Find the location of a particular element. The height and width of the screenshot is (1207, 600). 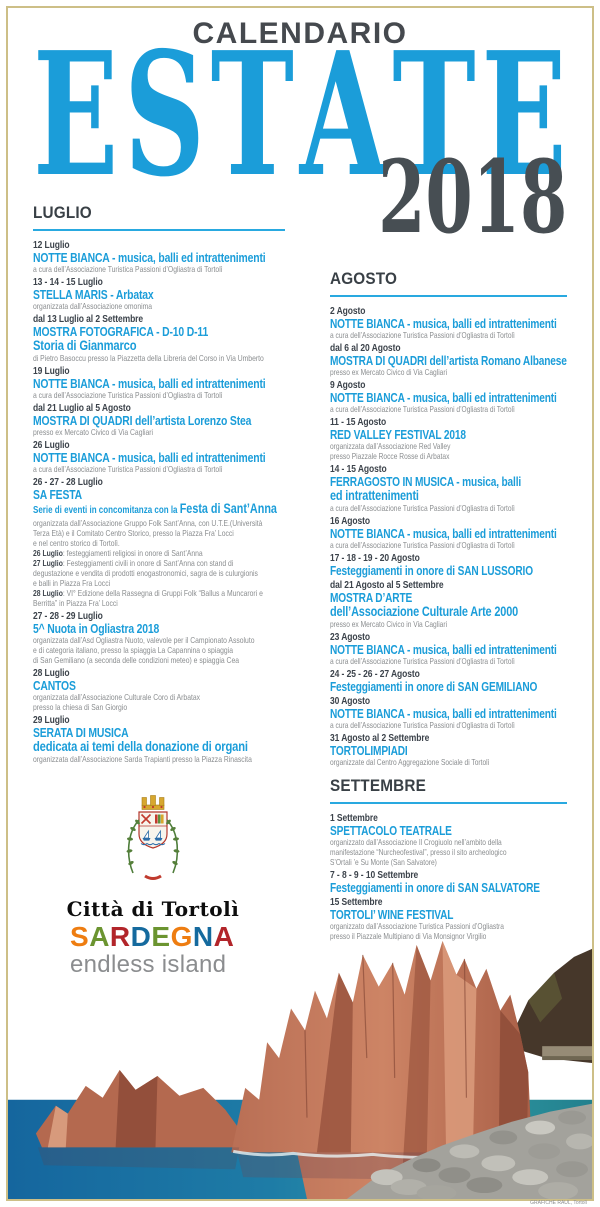

event-date: dal 13 Luglio al 2 Settembre is located at coordinates (88, 319).